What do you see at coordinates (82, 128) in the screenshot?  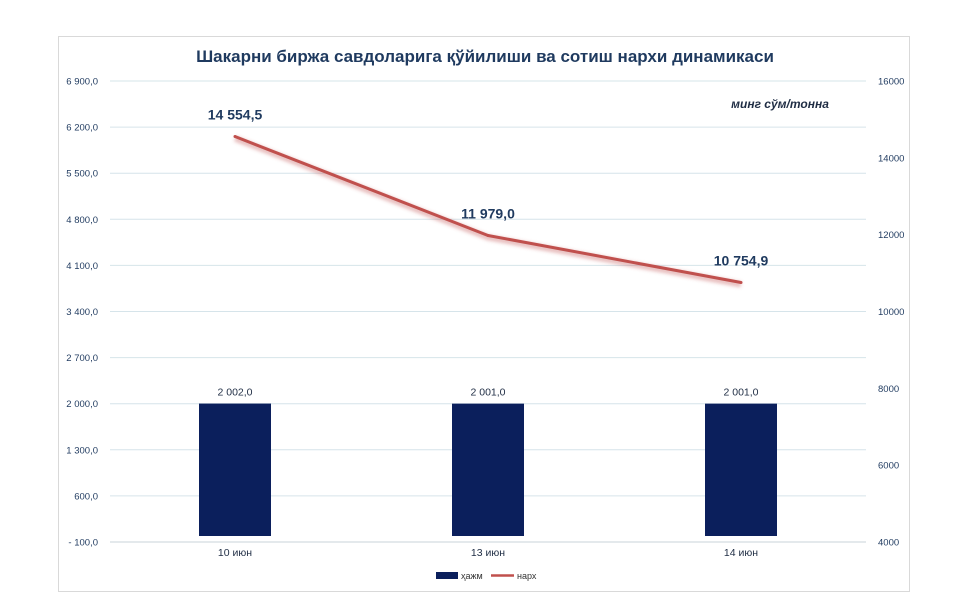 I see `left-tick-label: 6 200,0` at bounding box center [82, 128].